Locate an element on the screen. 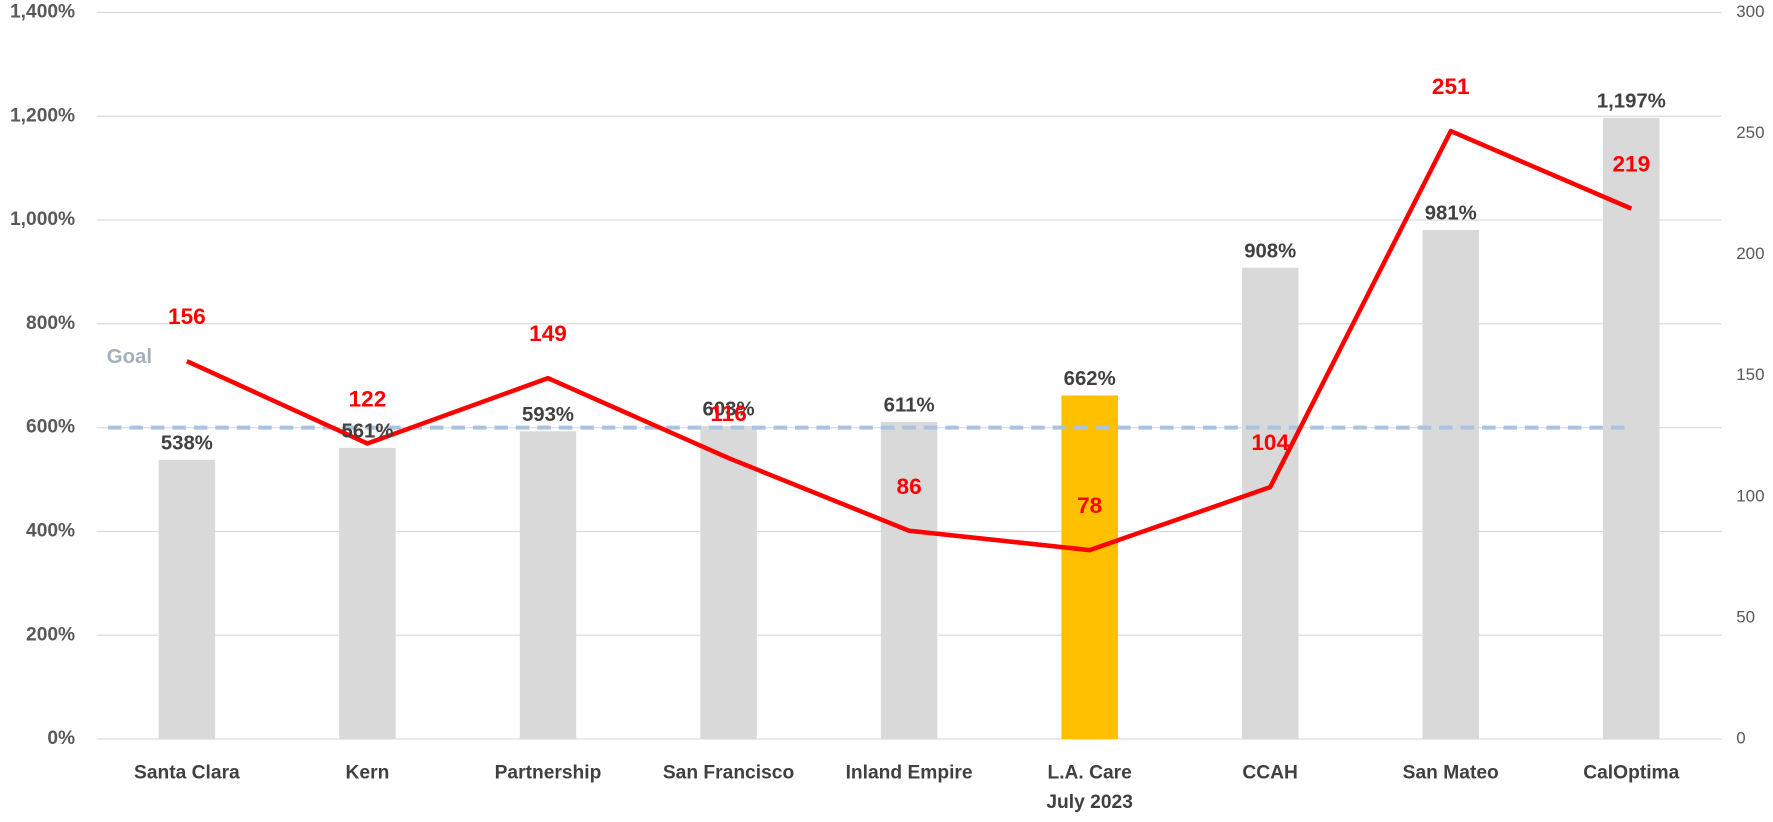  x-tick-label: San Mateo is located at coordinates (1450, 772).